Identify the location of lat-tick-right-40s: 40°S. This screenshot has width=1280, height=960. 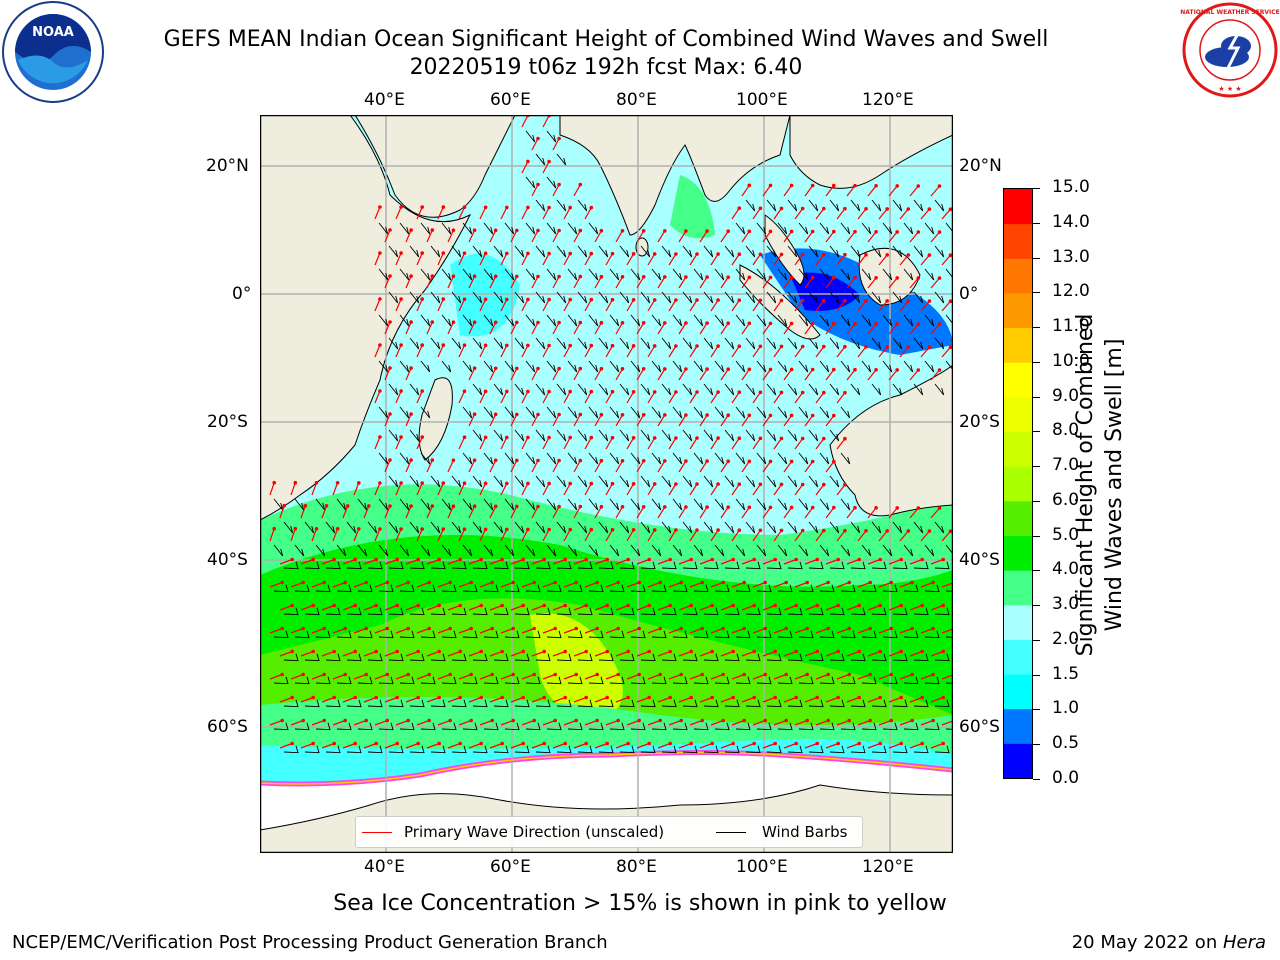
(979, 560).